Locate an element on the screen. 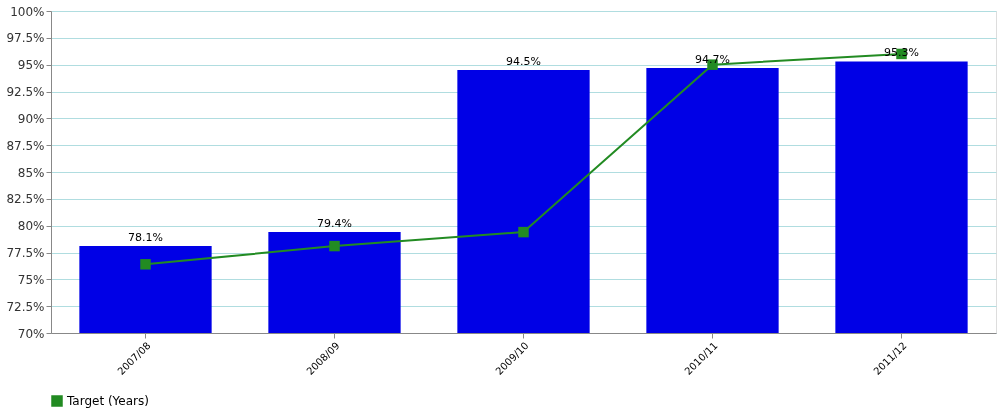 The image size is (1001, 414). data-label: 94.7% is located at coordinates (712, 59).